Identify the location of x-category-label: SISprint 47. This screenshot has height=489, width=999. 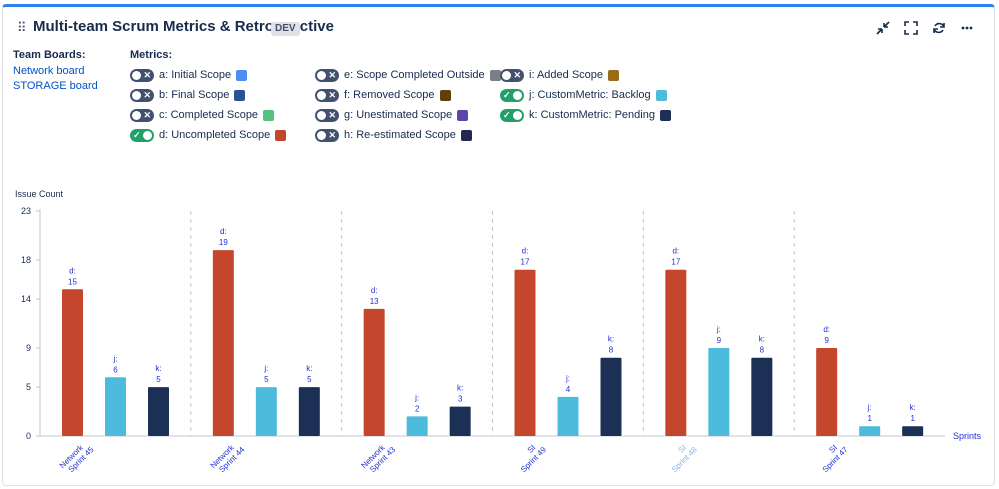
(832, 456).